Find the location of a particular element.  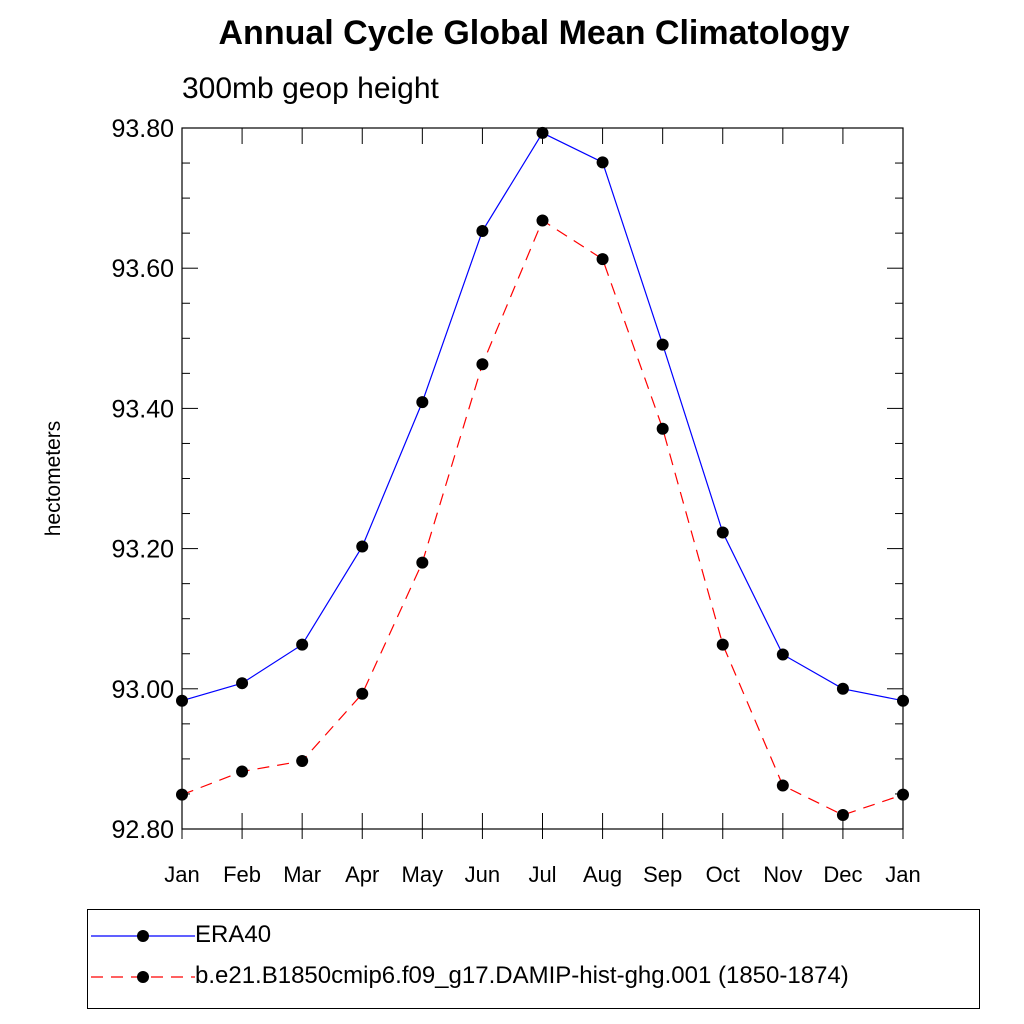

y-tick-label: 93.00 is located at coordinates (142, 690).